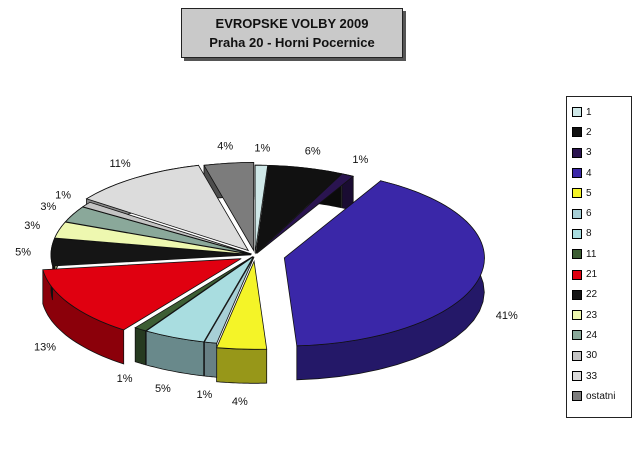 The image size is (640, 464). I want to click on legend-label: 1, so click(589, 112).